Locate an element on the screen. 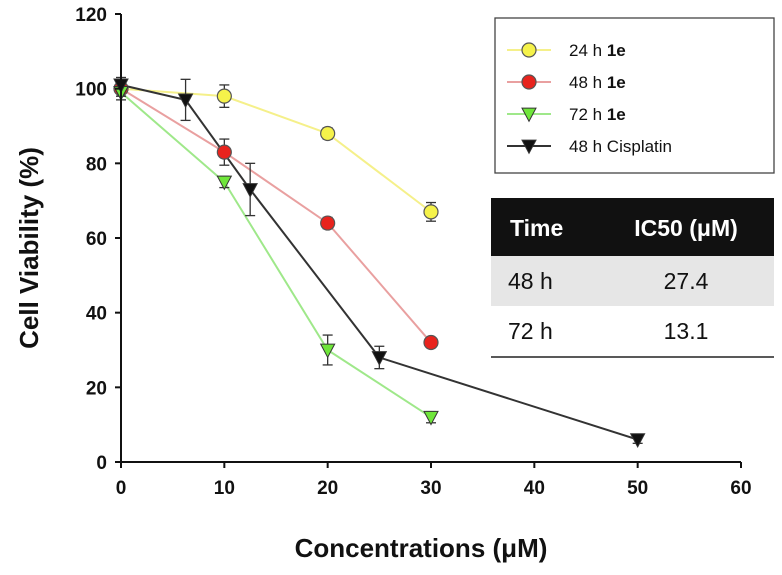 This screenshot has width=782, height=575. x-axis-title: Concentrations (μM) is located at coordinates (421, 548).